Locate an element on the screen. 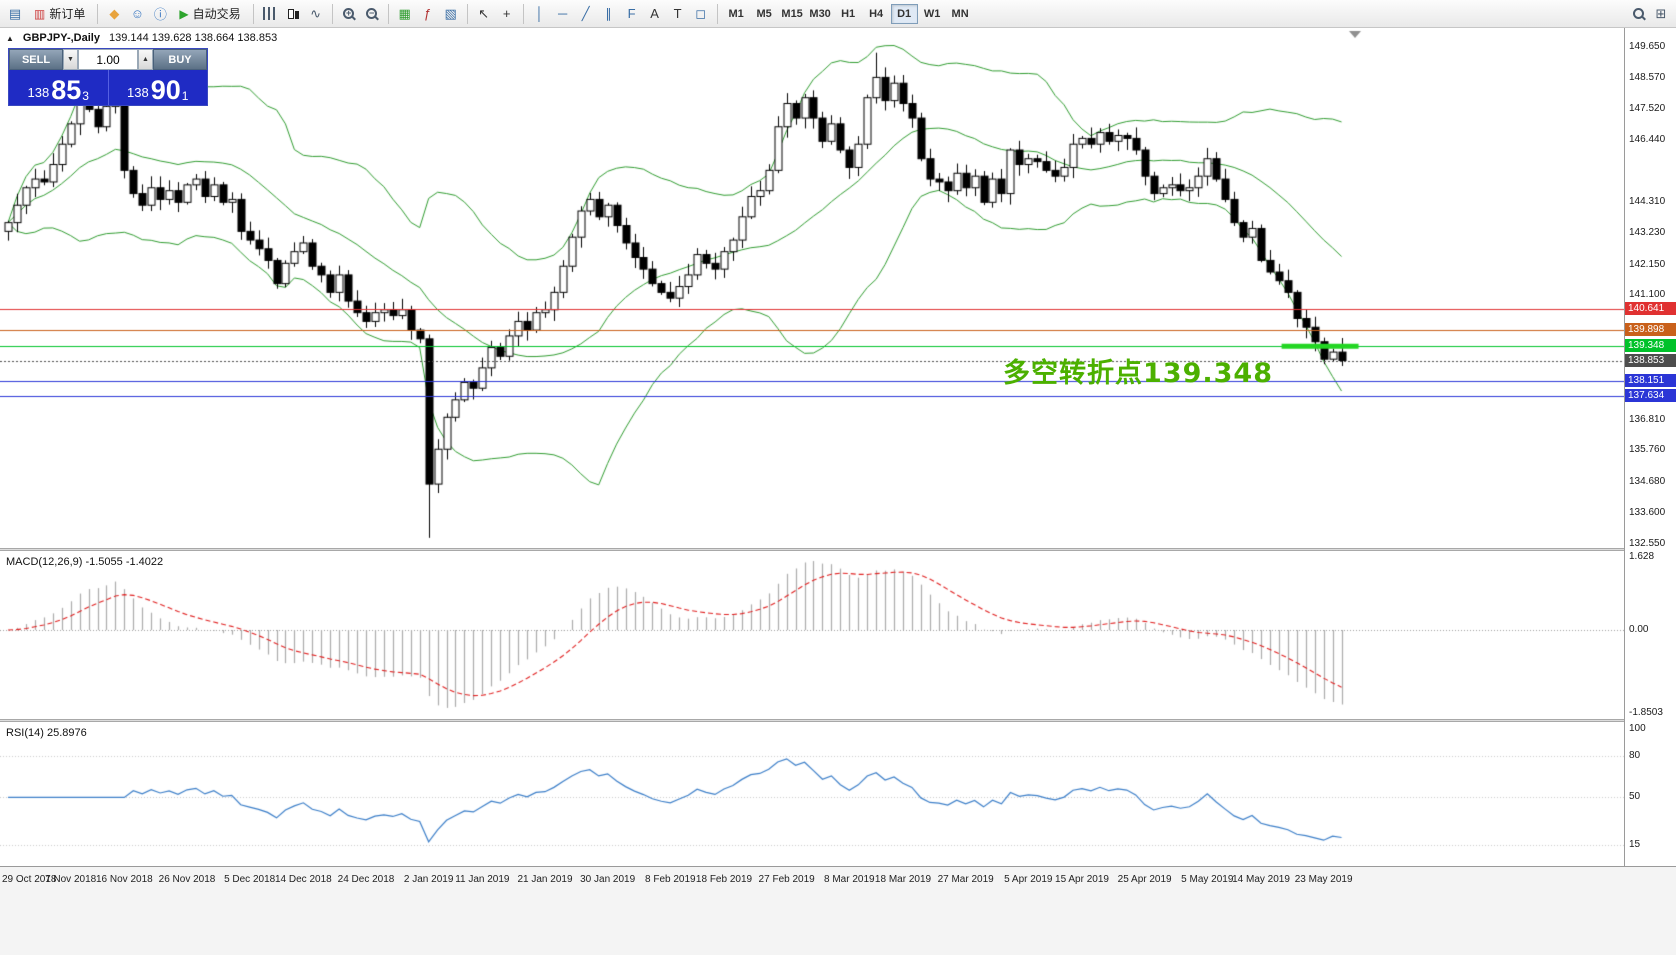  buy-button: BUY is located at coordinates (180, 59).